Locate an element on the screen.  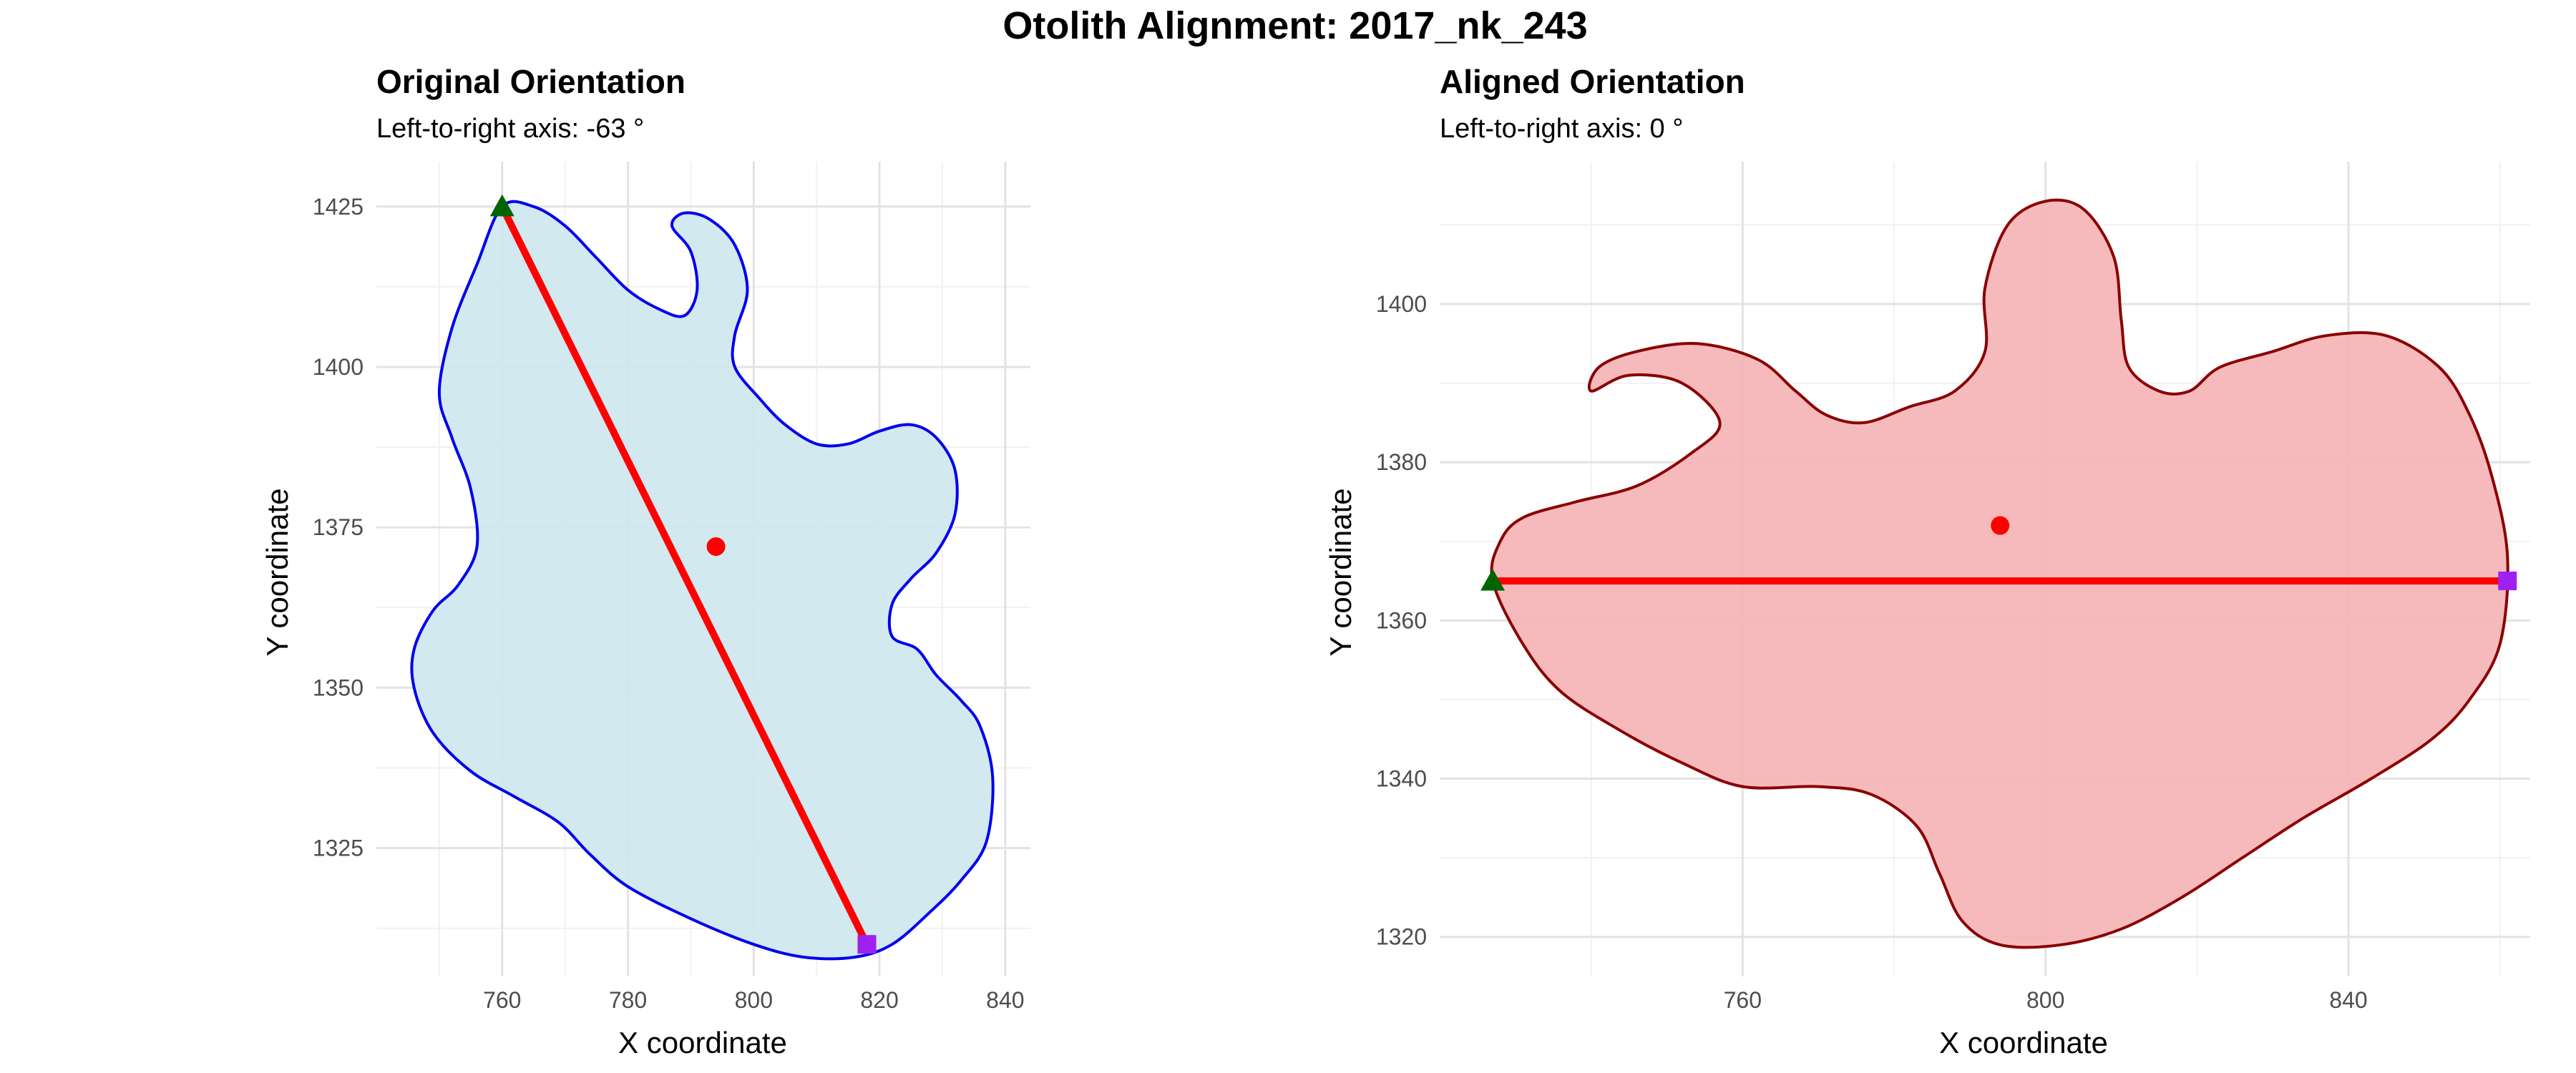
y-tick-label-3: 1400 is located at coordinates (338, 367).